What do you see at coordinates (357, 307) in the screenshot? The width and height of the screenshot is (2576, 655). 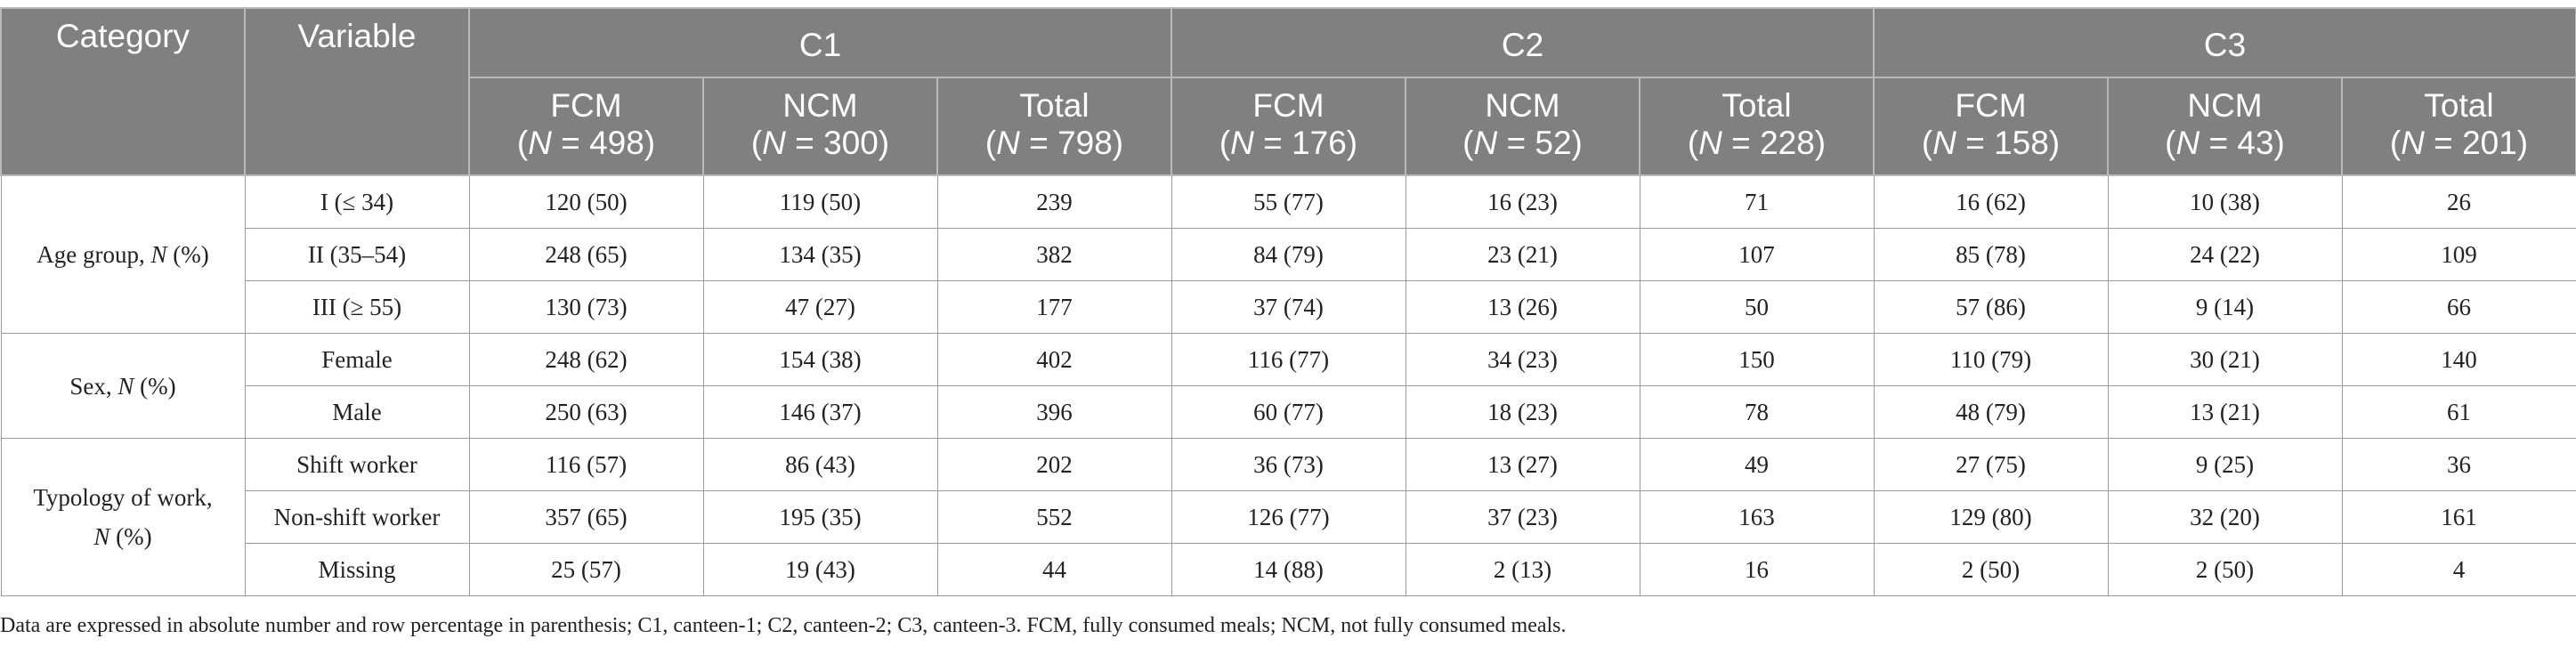 I see `variable-cell: III (≥ 55)` at bounding box center [357, 307].